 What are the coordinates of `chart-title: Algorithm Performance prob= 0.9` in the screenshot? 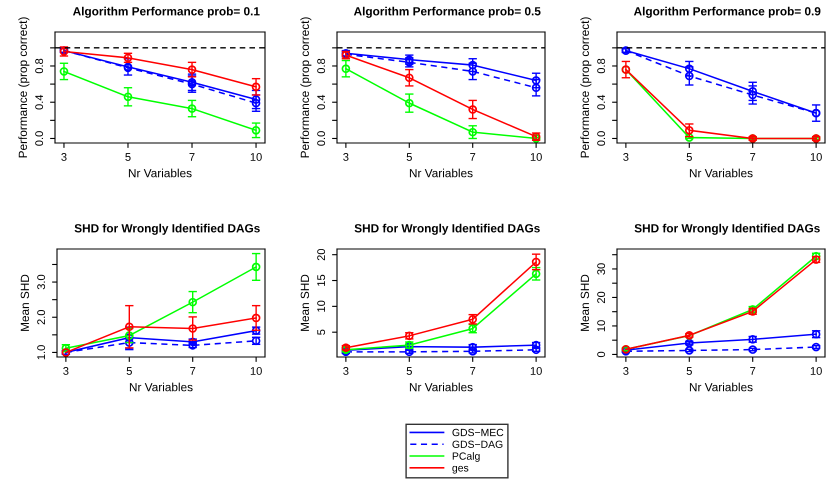 It's located at (727, 12).